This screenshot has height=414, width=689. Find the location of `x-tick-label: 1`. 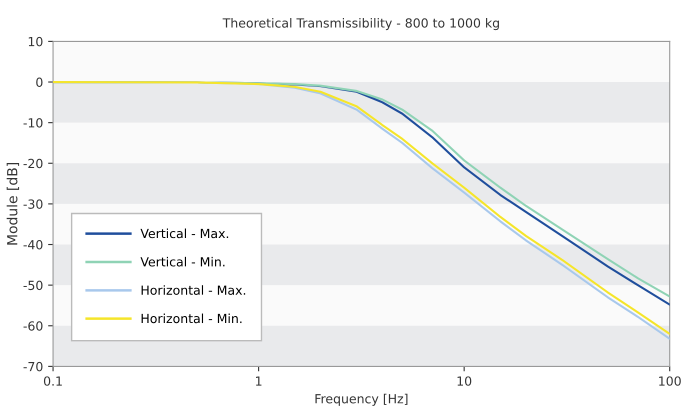

x-tick-label: 1 is located at coordinates (259, 381).